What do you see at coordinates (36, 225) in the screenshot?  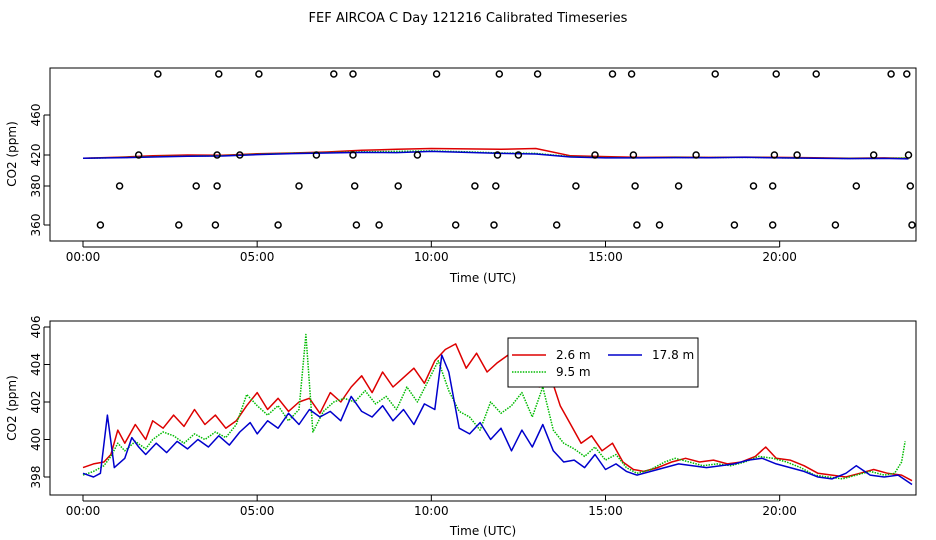 I see `y-tick-label: 360` at bounding box center [36, 225].